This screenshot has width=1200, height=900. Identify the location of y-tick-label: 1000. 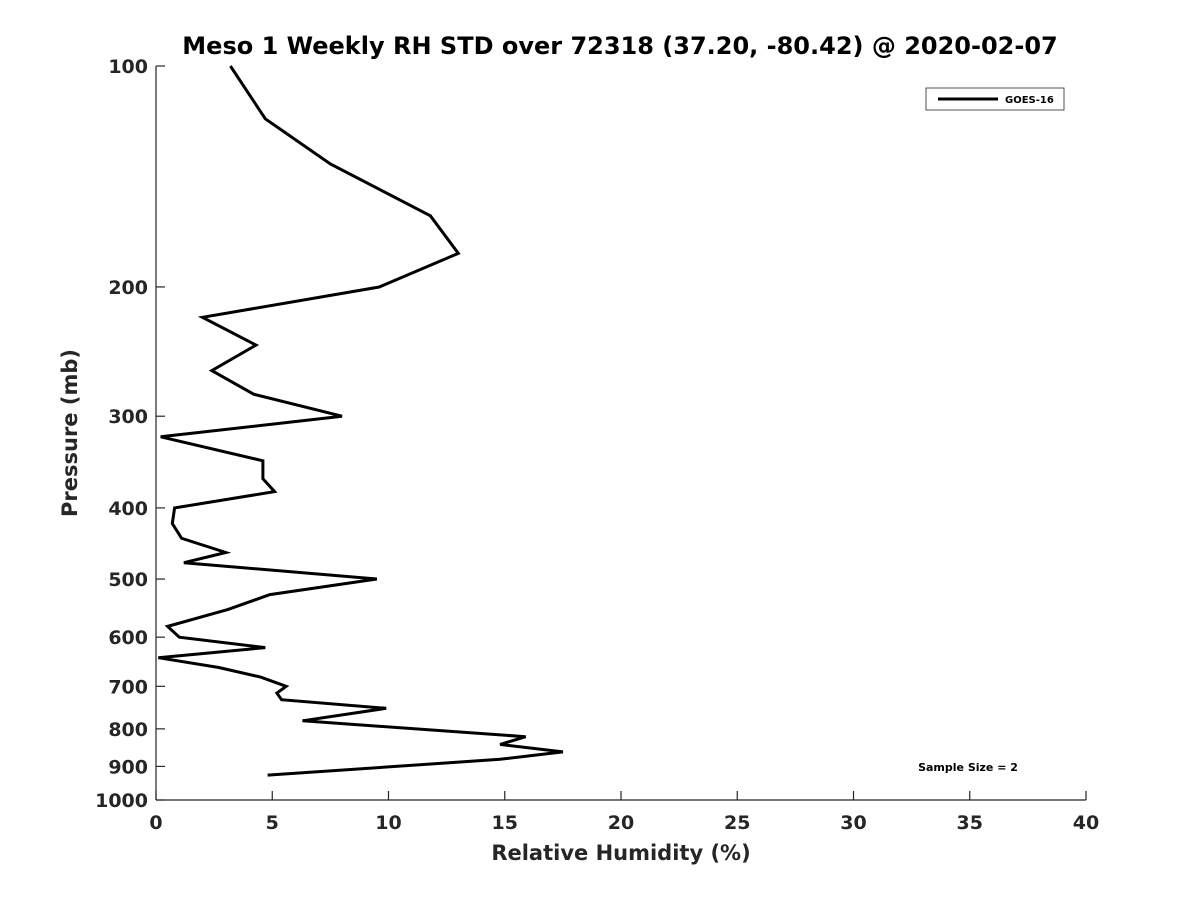
(121, 801).